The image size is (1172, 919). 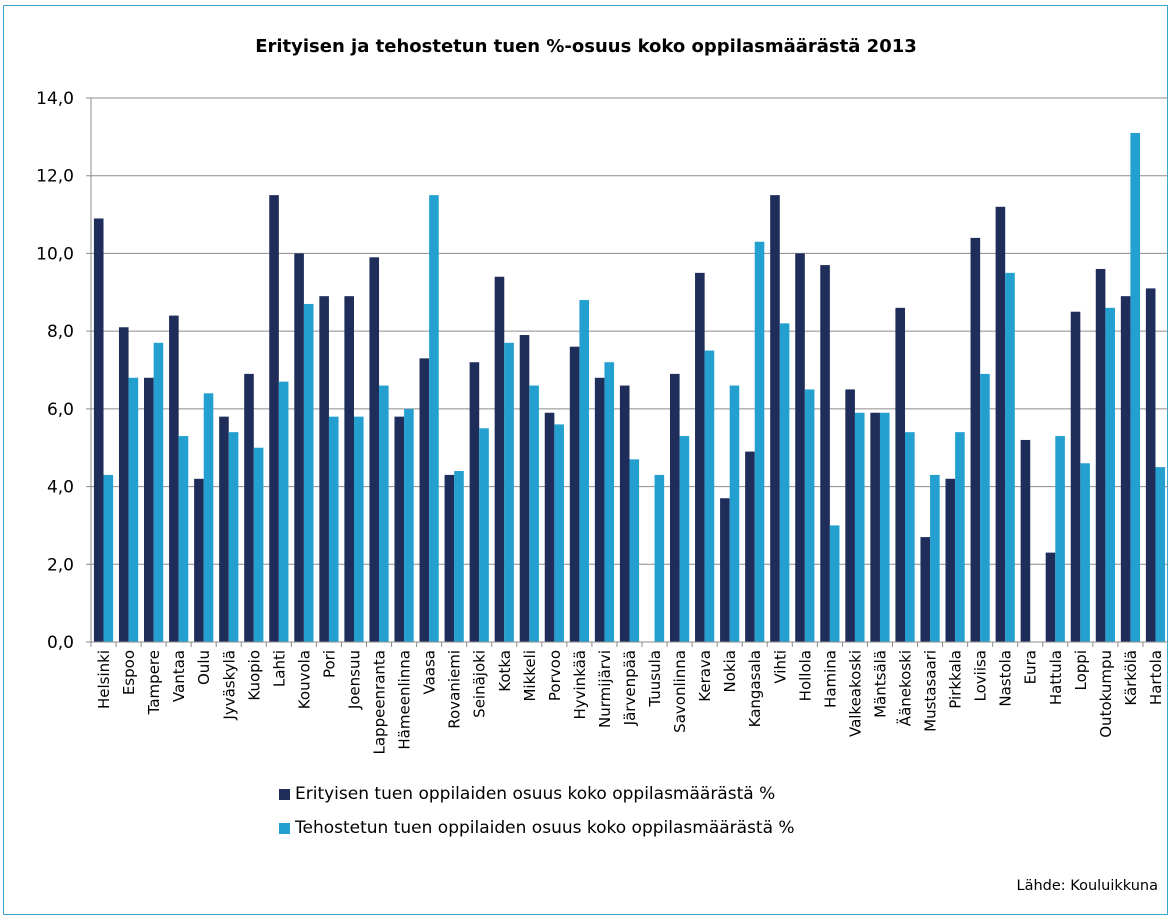 I want to click on x-tick-label: Tampere, so click(x=154, y=682).